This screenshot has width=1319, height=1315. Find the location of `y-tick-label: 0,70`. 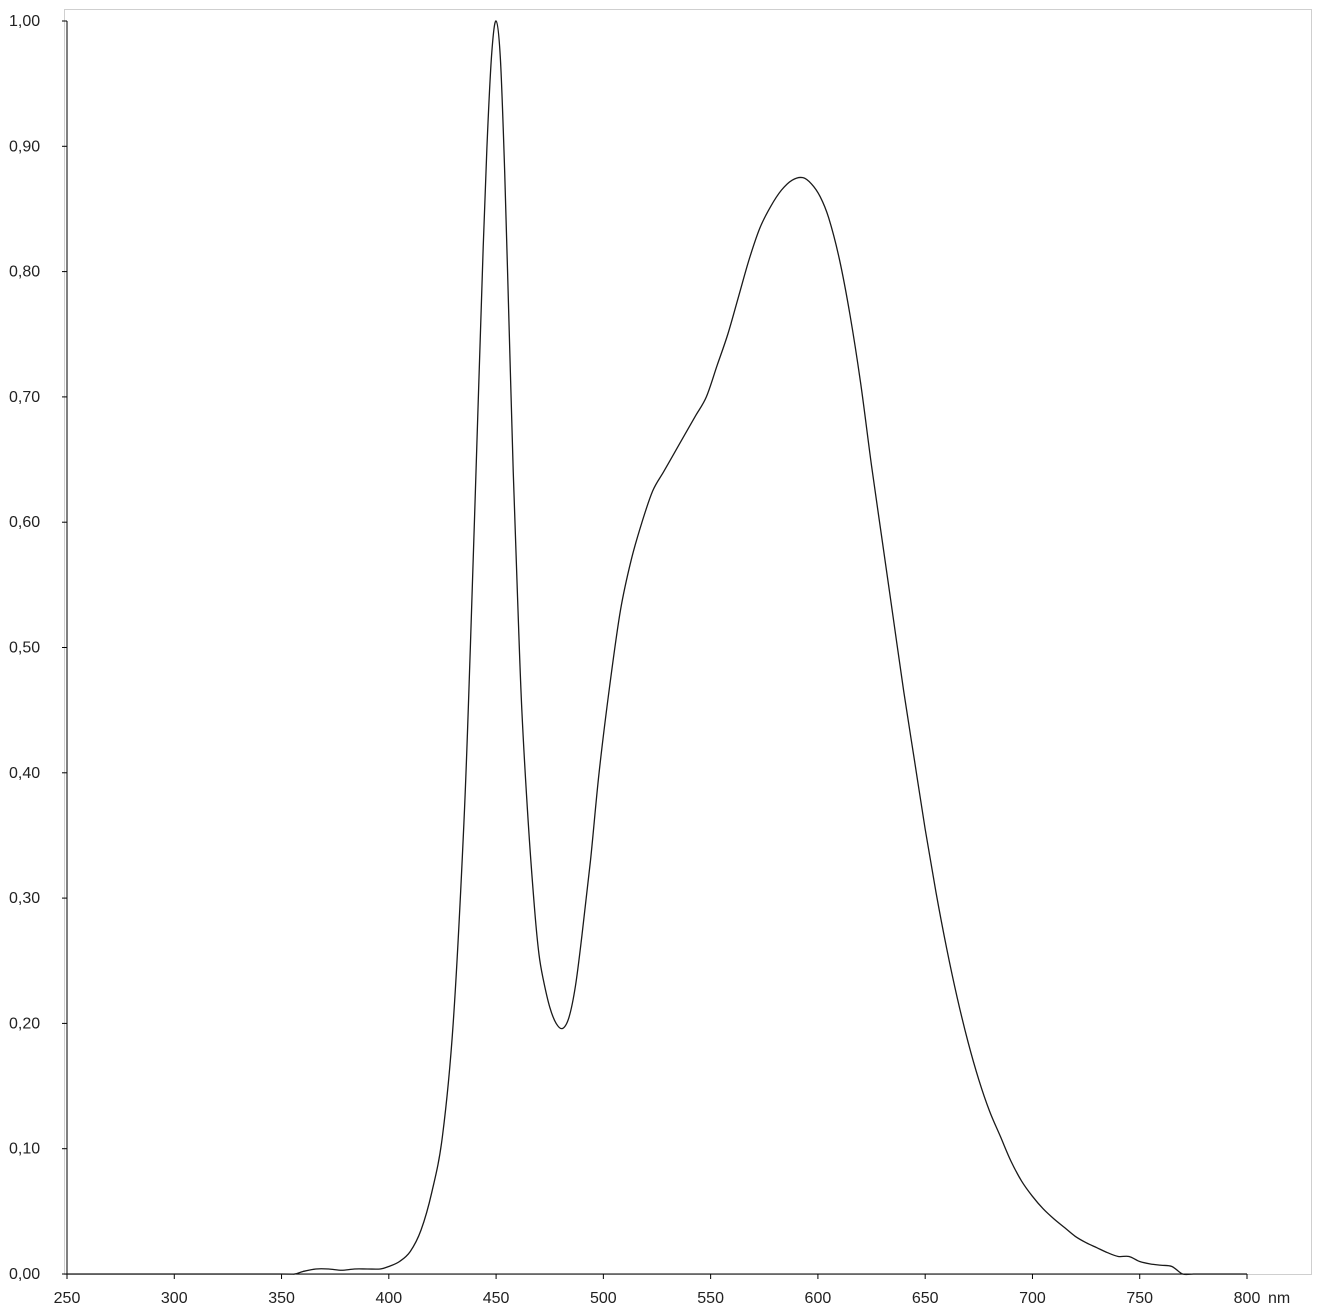

y-tick-label: 0,70 is located at coordinates (24, 397).